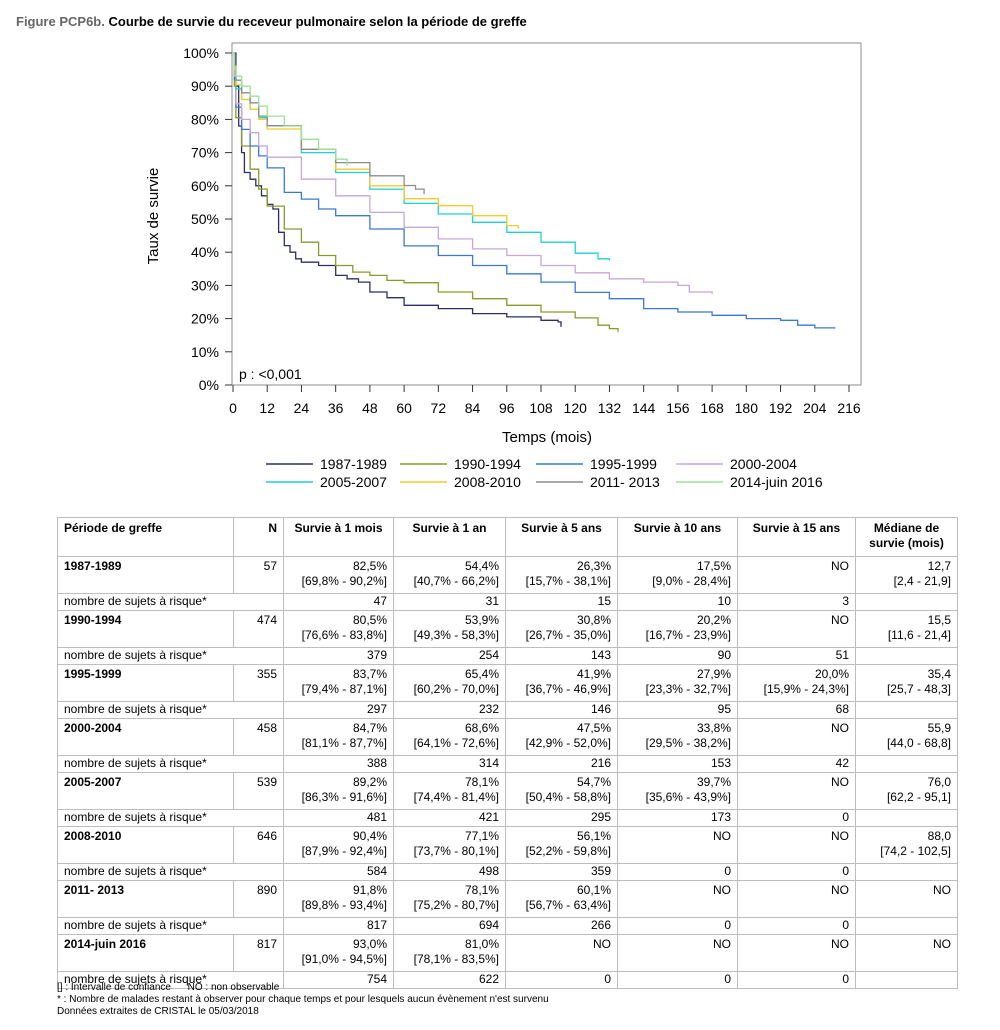 The height and width of the screenshot is (1030, 1000). What do you see at coordinates (561, 602) in the screenshot?
I see `risk-count-cell: 15` at bounding box center [561, 602].